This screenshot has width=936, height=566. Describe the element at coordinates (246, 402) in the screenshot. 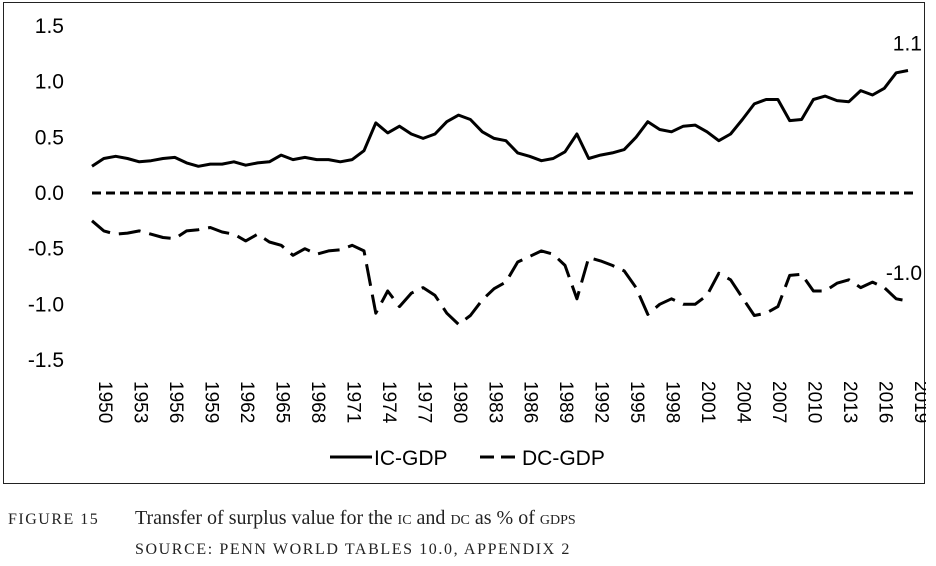

I see `x-tick-label: 1962` at that location.